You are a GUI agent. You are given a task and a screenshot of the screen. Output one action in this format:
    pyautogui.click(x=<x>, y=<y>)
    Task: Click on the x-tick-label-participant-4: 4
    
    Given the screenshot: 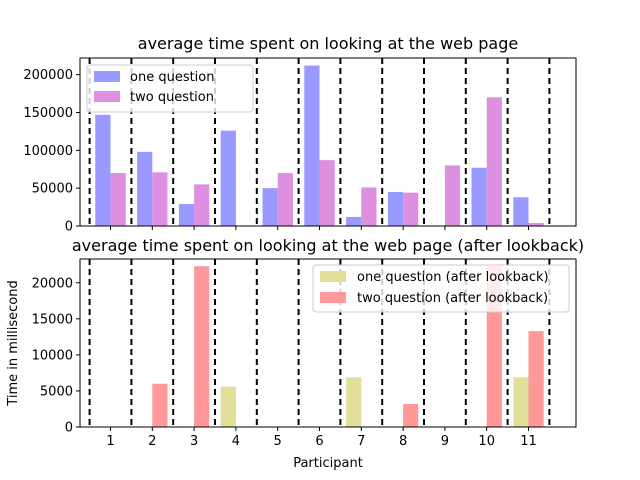 What is the action you would take?
    pyautogui.click(x=236, y=441)
    